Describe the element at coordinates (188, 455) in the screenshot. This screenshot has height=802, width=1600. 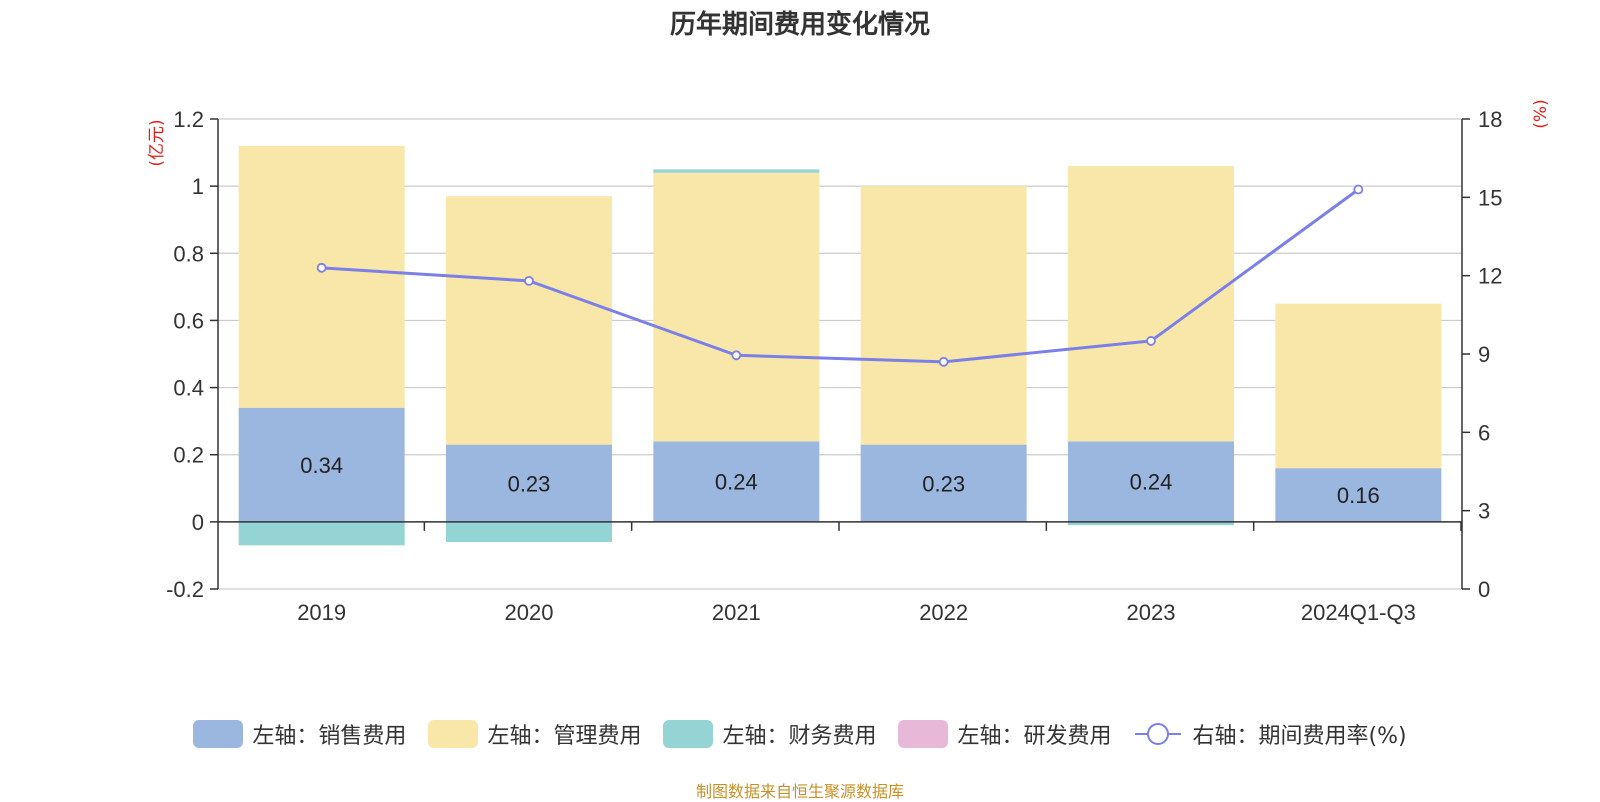
I see `left-axis-tick-label: 0.2` at that location.